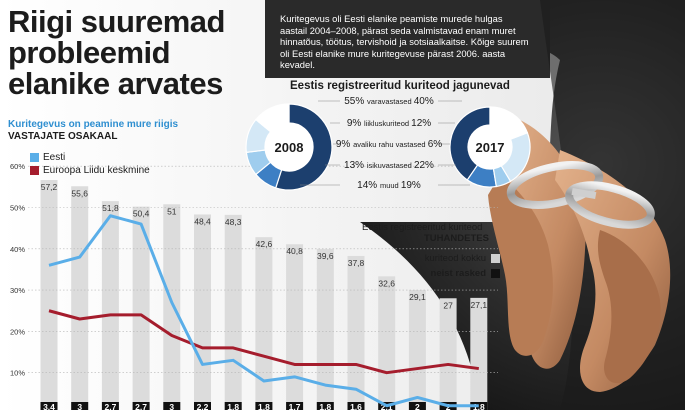  Describe the element at coordinates (96, 170) in the screenshot. I see `legend-label-eu: Euroopa Liidu keskmine` at that location.